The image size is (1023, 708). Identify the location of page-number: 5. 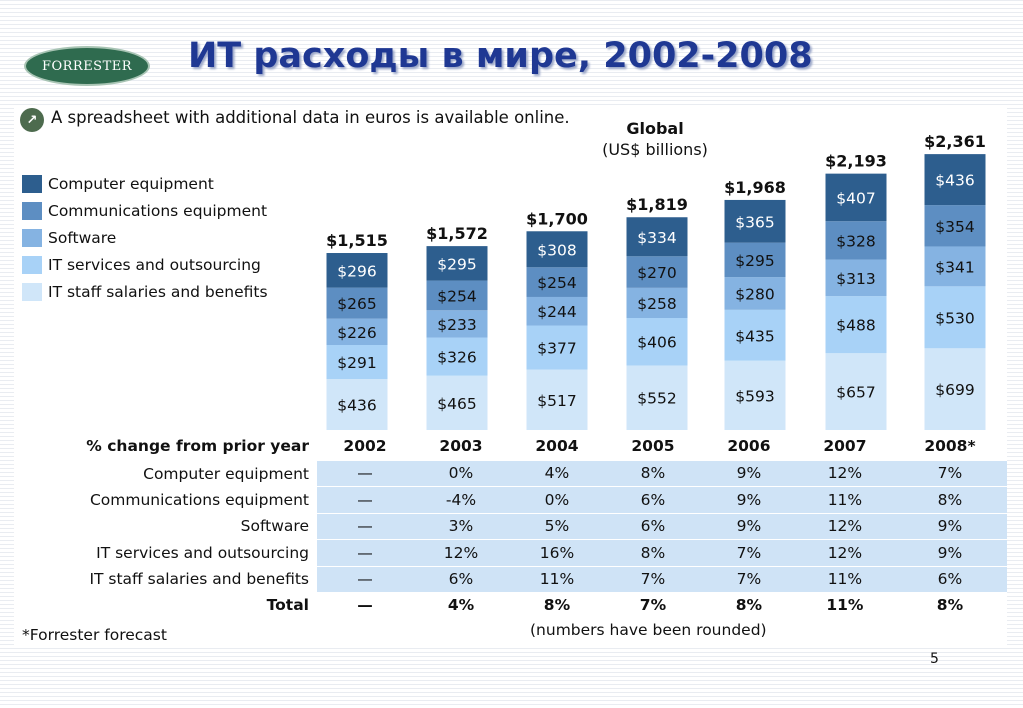
(934, 659).